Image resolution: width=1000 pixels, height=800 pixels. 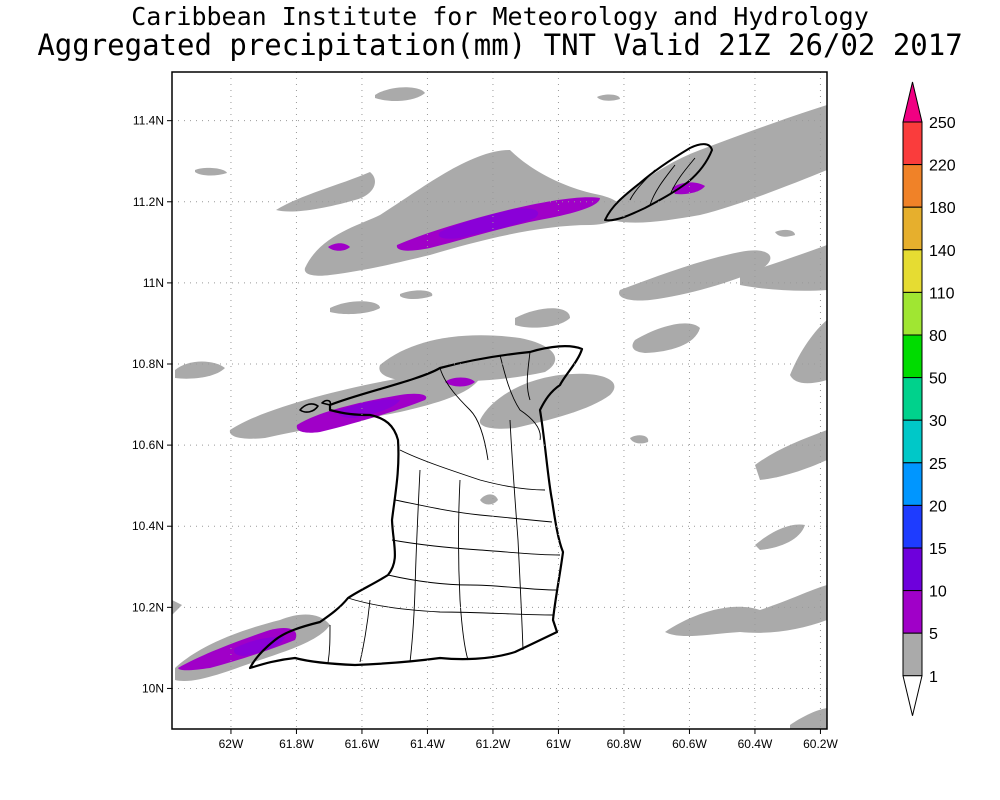 I want to click on colorbar-label: 25, so click(x=938, y=464).